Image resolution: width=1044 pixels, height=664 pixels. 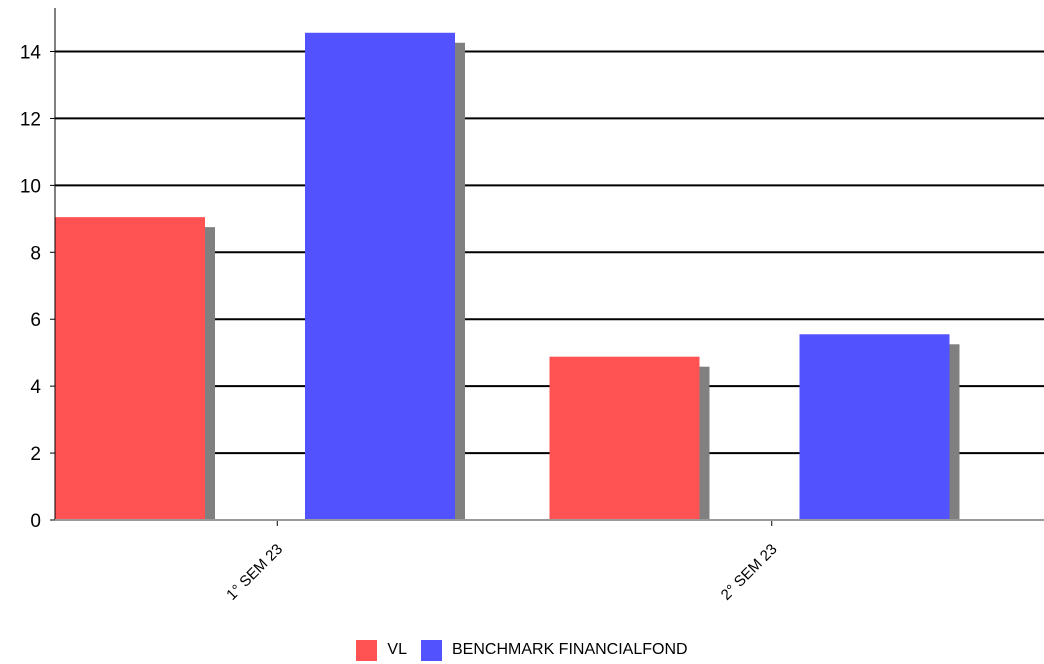 What do you see at coordinates (397, 649) in the screenshot?
I see `legend-label: VL` at bounding box center [397, 649].